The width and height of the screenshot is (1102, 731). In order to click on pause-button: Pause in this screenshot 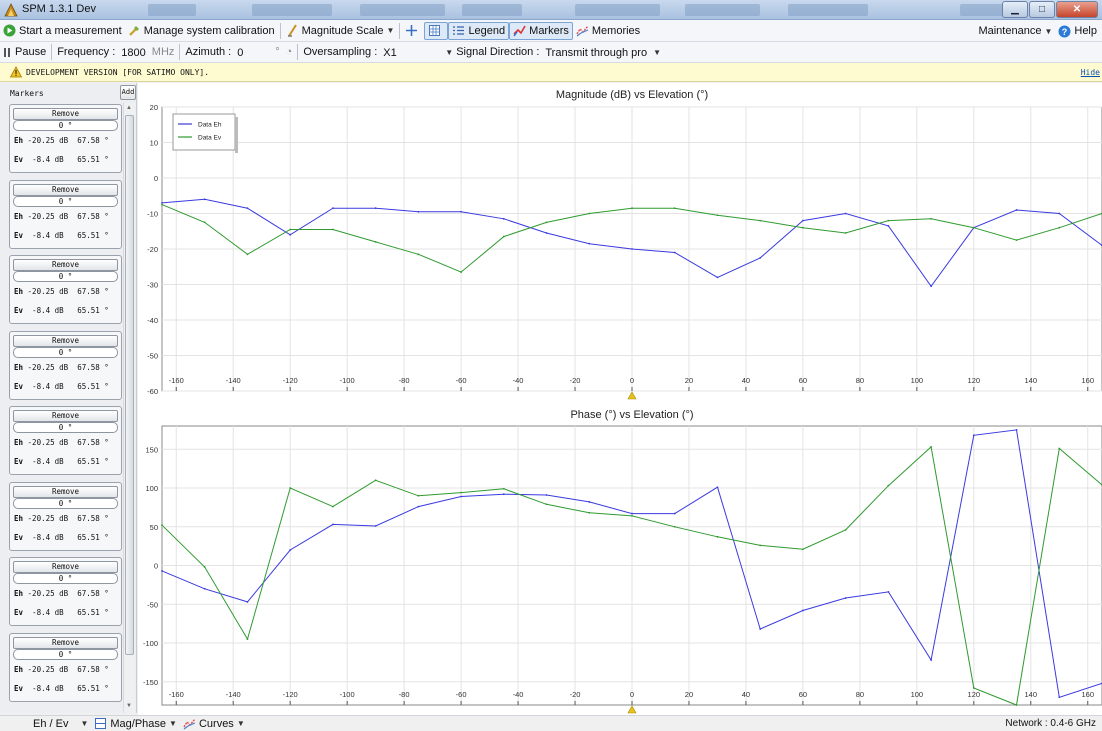, I will do `click(24, 52)`.